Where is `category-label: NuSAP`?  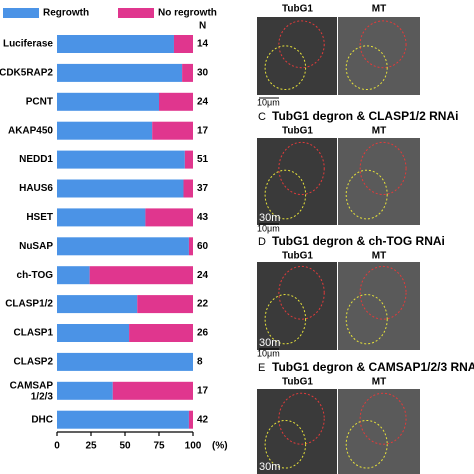
category-label: NuSAP is located at coordinates (36, 246).